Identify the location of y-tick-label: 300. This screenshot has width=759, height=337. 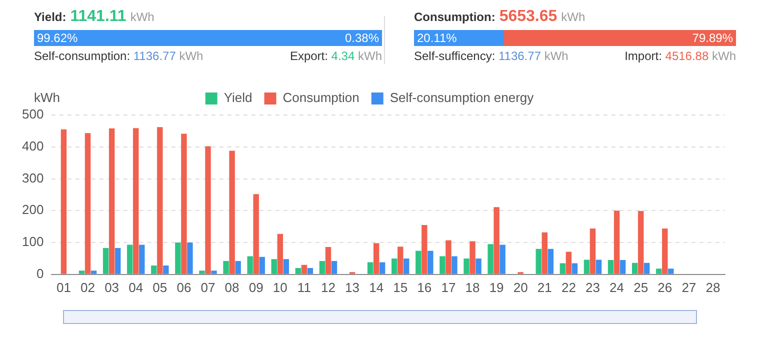
(33, 178).